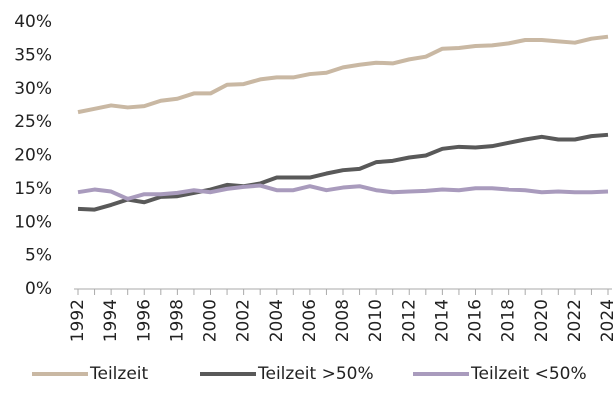 The width and height of the screenshot is (616, 409). Describe the element at coordinates (343, 192) in the screenshot. I see `series-line` at that location.